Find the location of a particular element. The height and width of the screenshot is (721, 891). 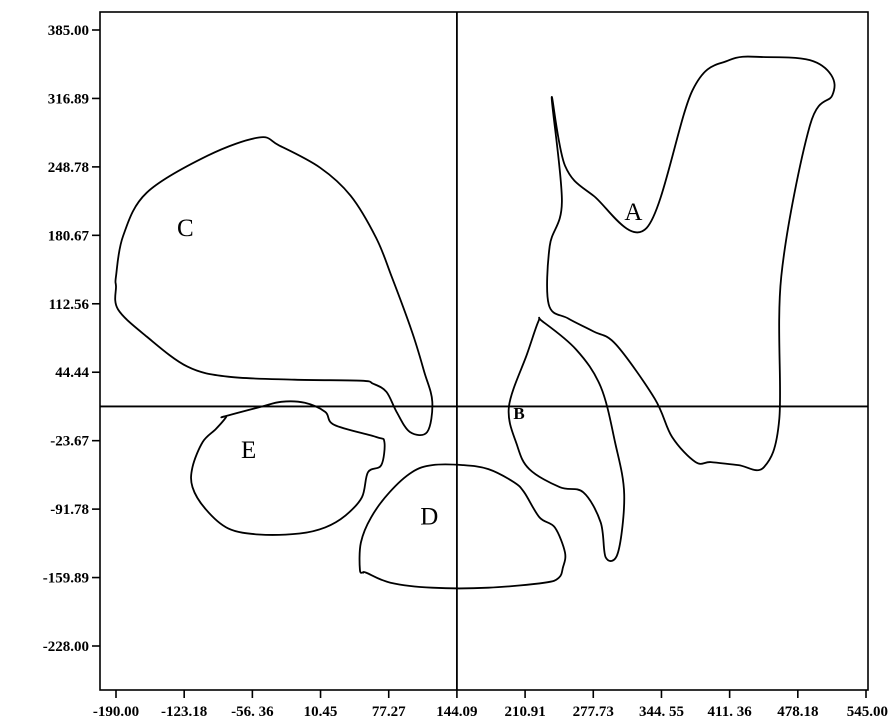

y-tick-label: 248.78 is located at coordinates (68, 168).